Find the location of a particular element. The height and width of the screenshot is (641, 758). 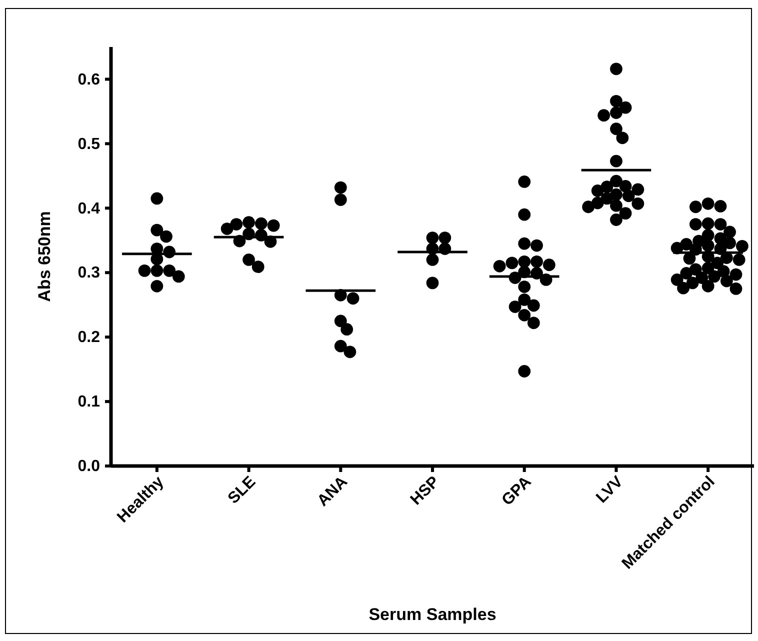

x-tick-label: GPA is located at coordinates (516, 491).